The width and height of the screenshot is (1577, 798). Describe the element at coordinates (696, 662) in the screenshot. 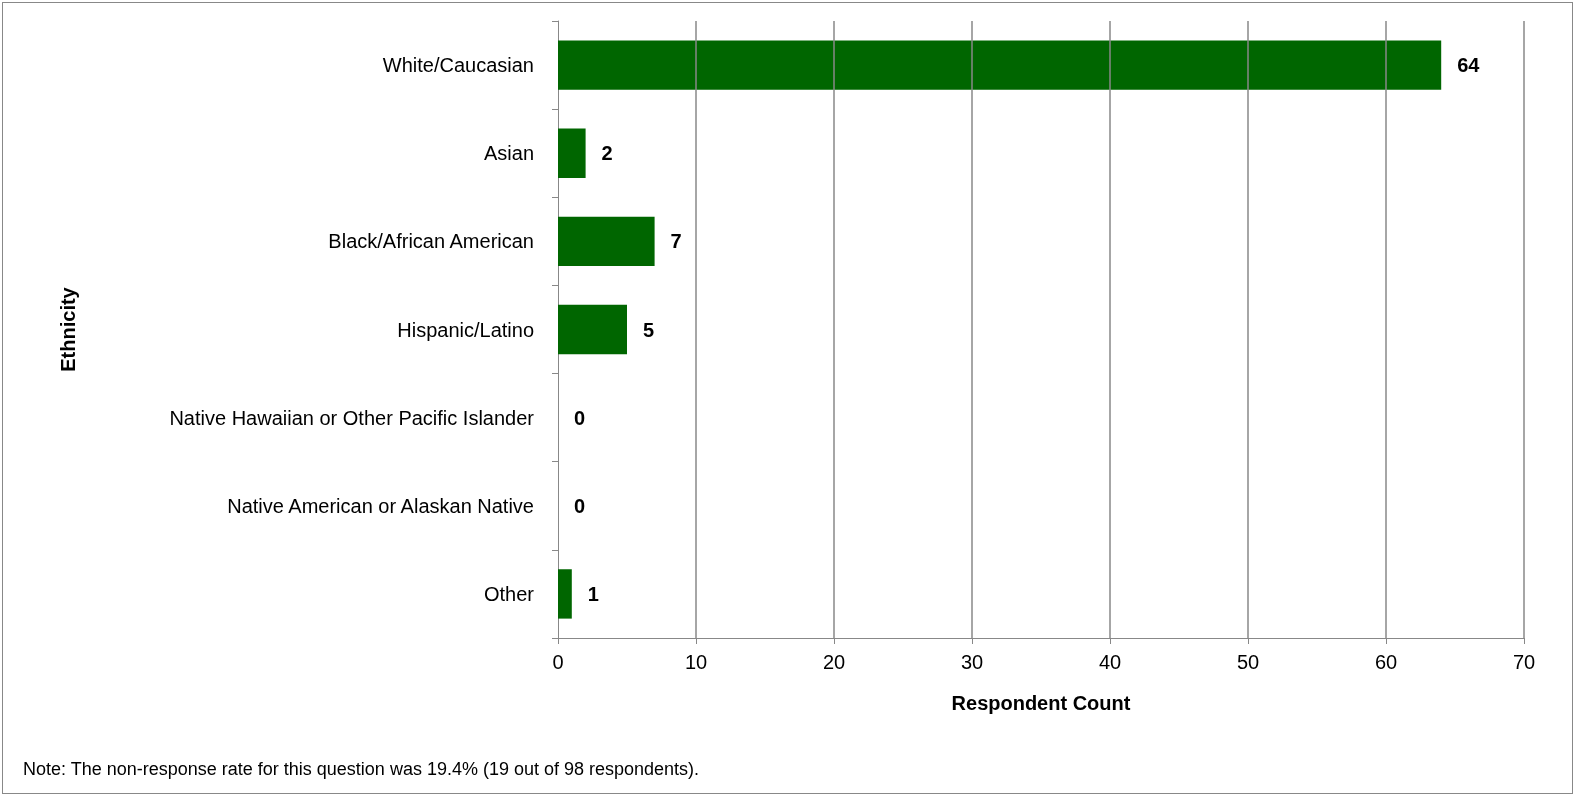

I see `x-tick-label: 10` at that location.